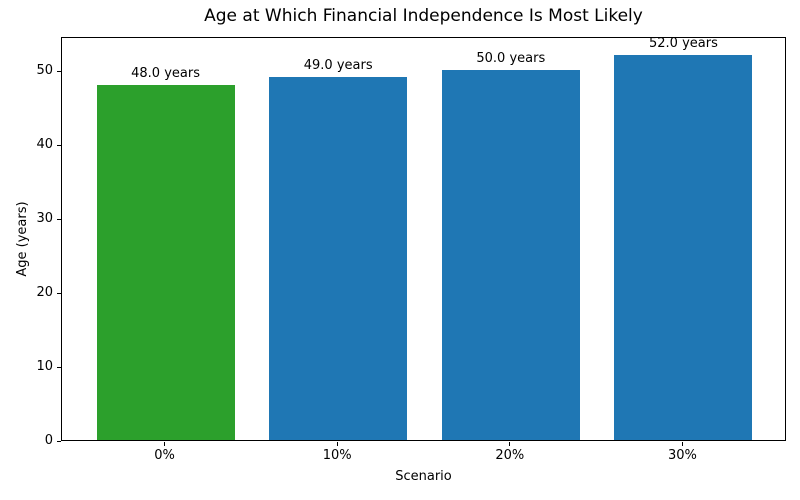  Describe the element at coordinates (44, 145) in the screenshot. I see `y-tick-label: 40` at that location.